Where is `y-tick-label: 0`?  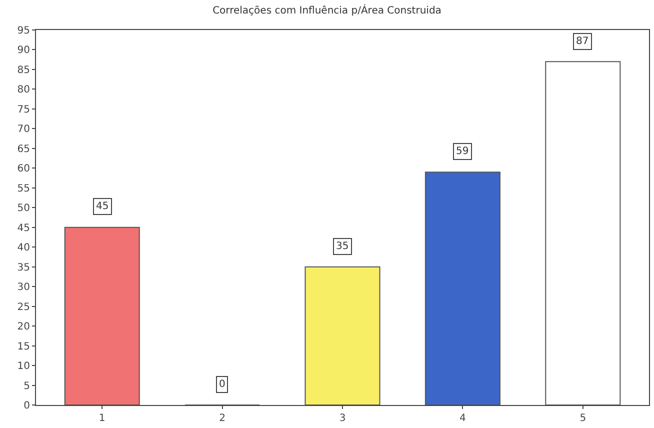
y-tick-label: 0 is located at coordinates (27, 406).